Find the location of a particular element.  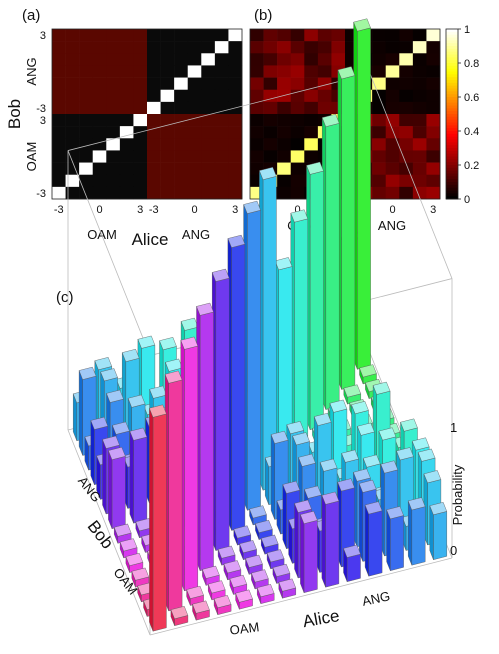

heatmap-a-frame is located at coordinates (147, 114).